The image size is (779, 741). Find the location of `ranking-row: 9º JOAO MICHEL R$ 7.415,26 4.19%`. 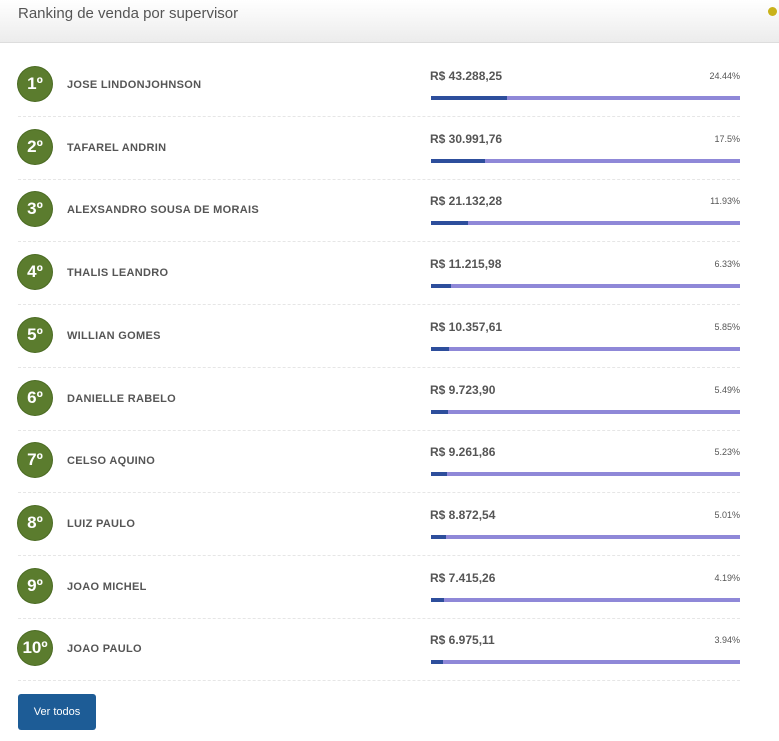

ranking-row: 9º JOAO MICHEL R$ 7.415,26 4.19% is located at coordinates (379, 587).